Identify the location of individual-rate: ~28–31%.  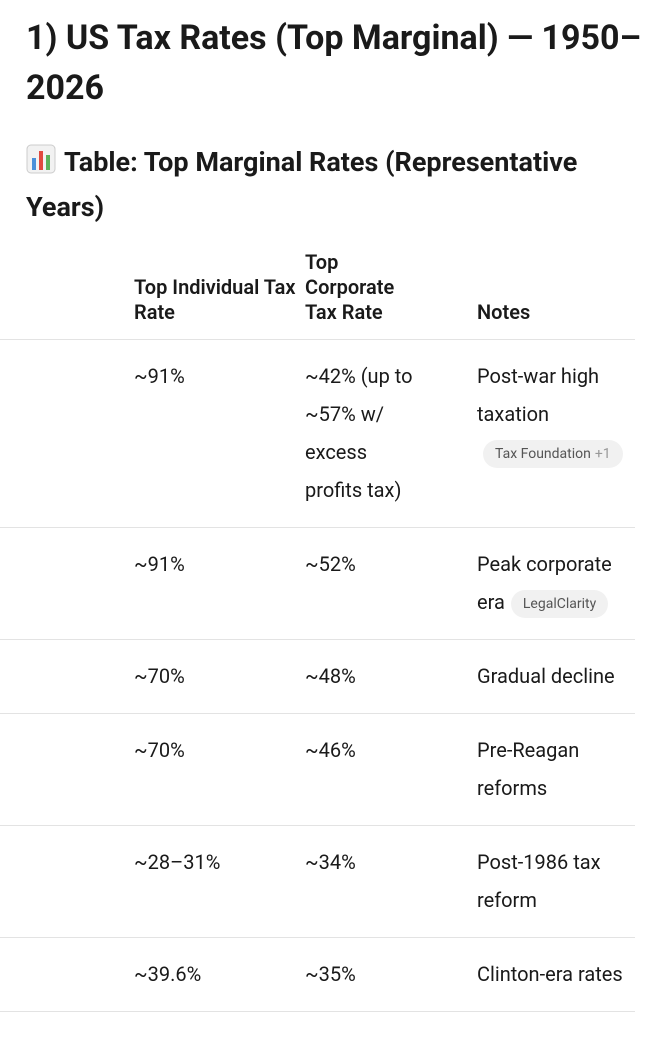
(177, 862).